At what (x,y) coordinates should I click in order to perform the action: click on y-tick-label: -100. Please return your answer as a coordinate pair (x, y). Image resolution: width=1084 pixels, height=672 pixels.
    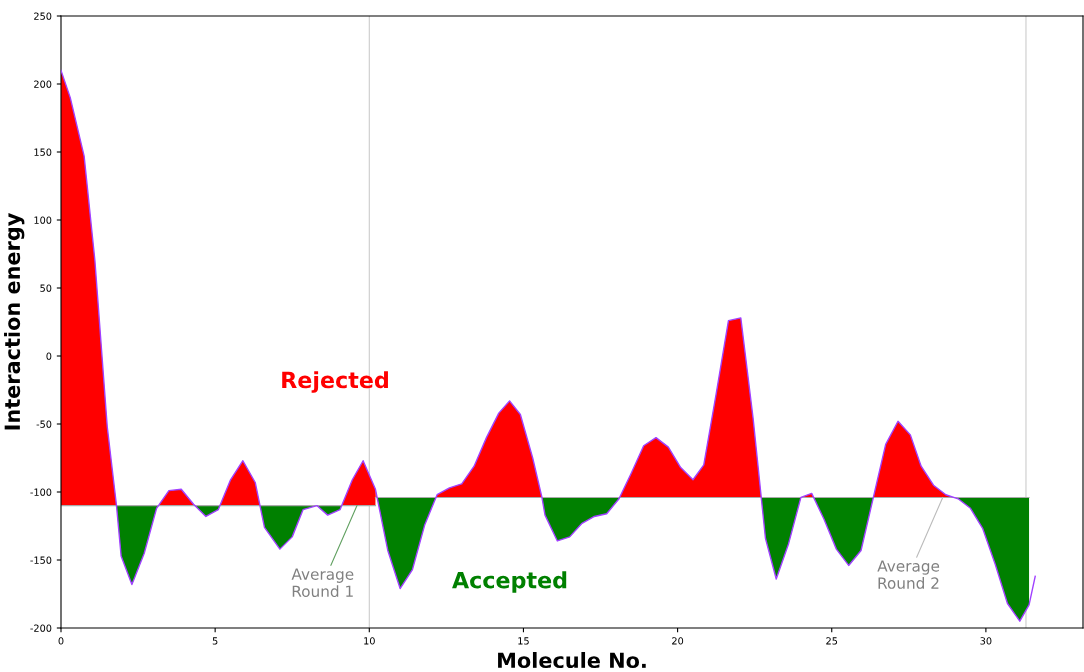
    Looking at the image, I should click on (41, 492).